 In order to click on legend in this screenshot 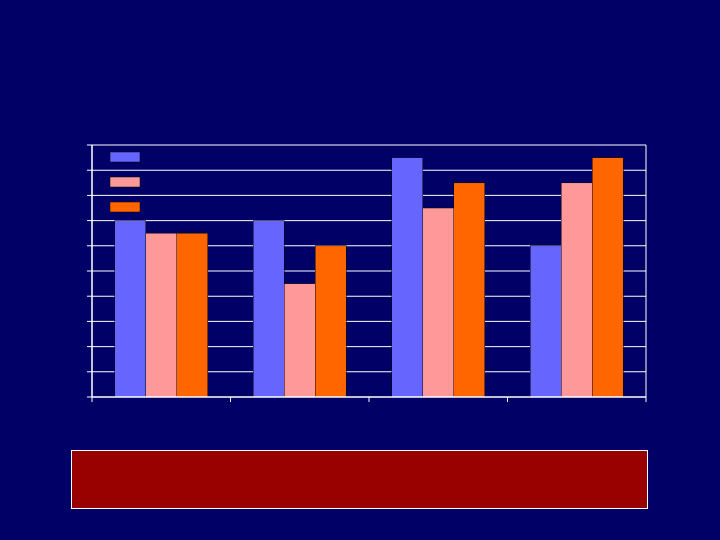, I will do `click(125, 182)`.